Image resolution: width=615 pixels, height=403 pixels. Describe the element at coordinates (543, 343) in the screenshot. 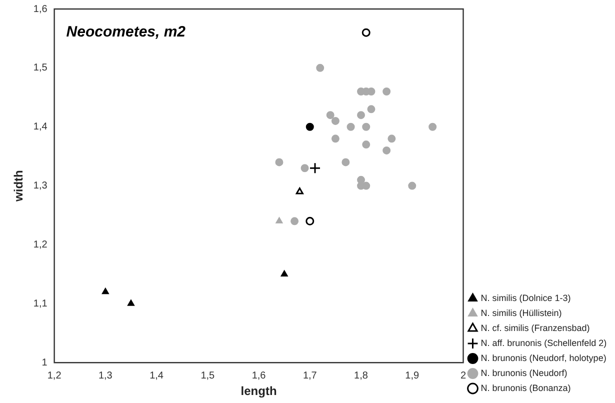

I see `legend-label: N. aff. brunonis (Schellenfeld 2)` at that location.